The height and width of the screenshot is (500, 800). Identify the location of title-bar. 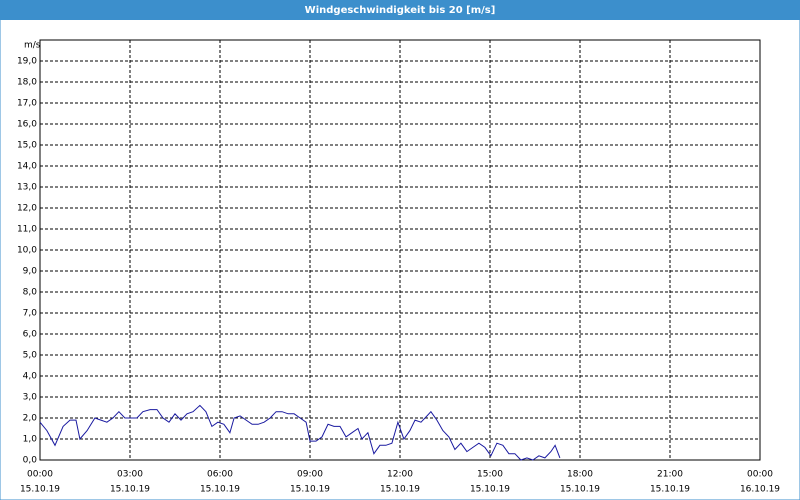
(400, 10).